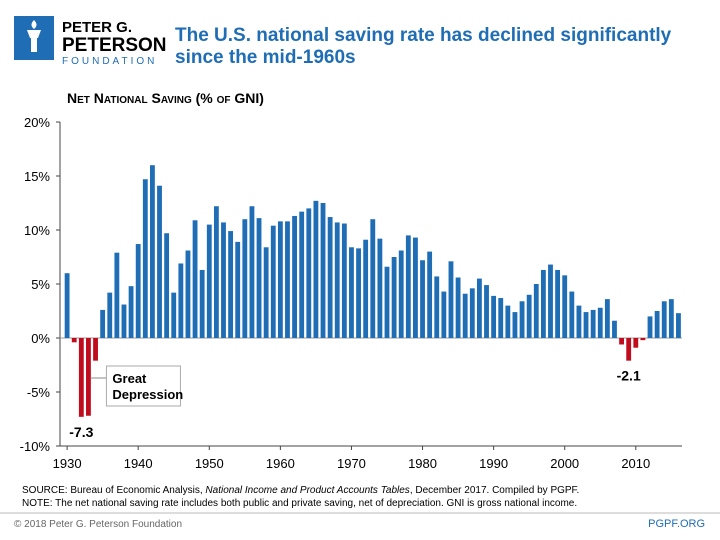 The image size is (720, 540). What do you see at coordinates (113, 490) in the screenshot?
I see `source-part: SOURCE: Bureau of Economic Analysis,` at bounding box center [113, 490].